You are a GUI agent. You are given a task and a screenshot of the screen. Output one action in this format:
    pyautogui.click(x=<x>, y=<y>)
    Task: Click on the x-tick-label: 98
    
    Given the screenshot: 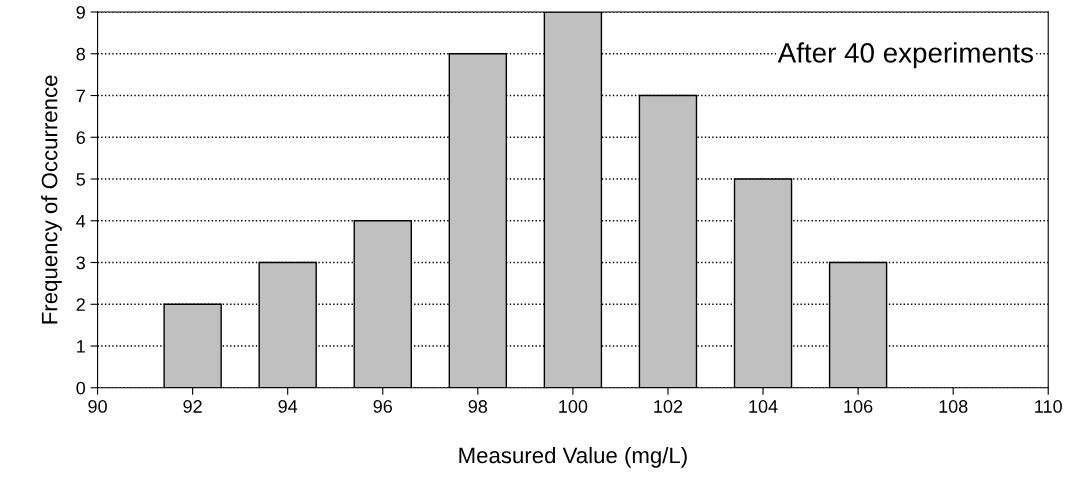 What is the action you would take?
    pyautogui.click(x=478, y=406)
    